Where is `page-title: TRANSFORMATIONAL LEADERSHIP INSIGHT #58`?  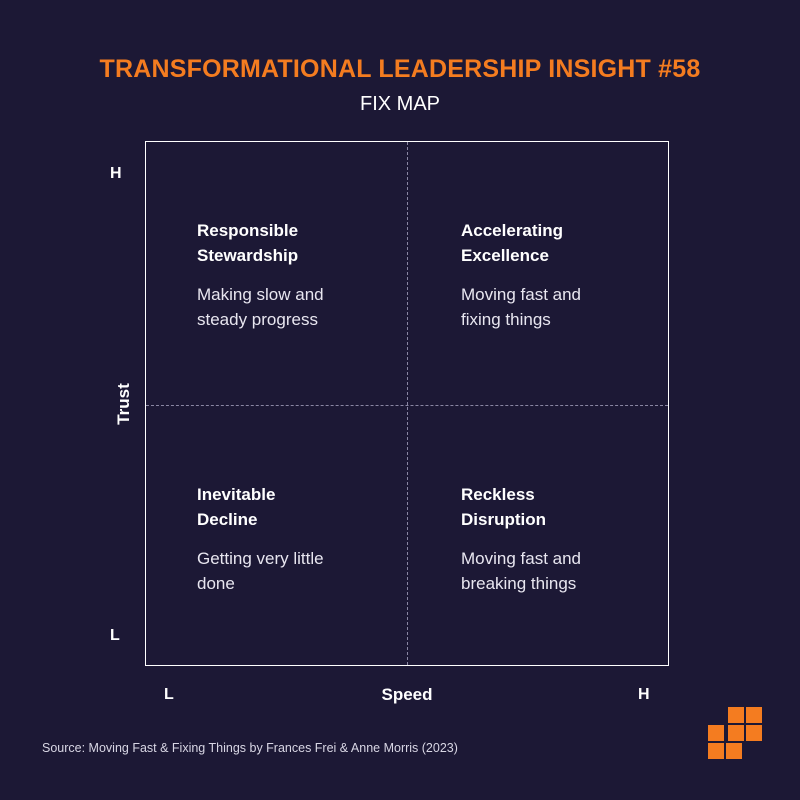 page-title: TRANSFORMATIONAL LEADERSHIP INSIGHT #58 is located at coordinates (400, 69).